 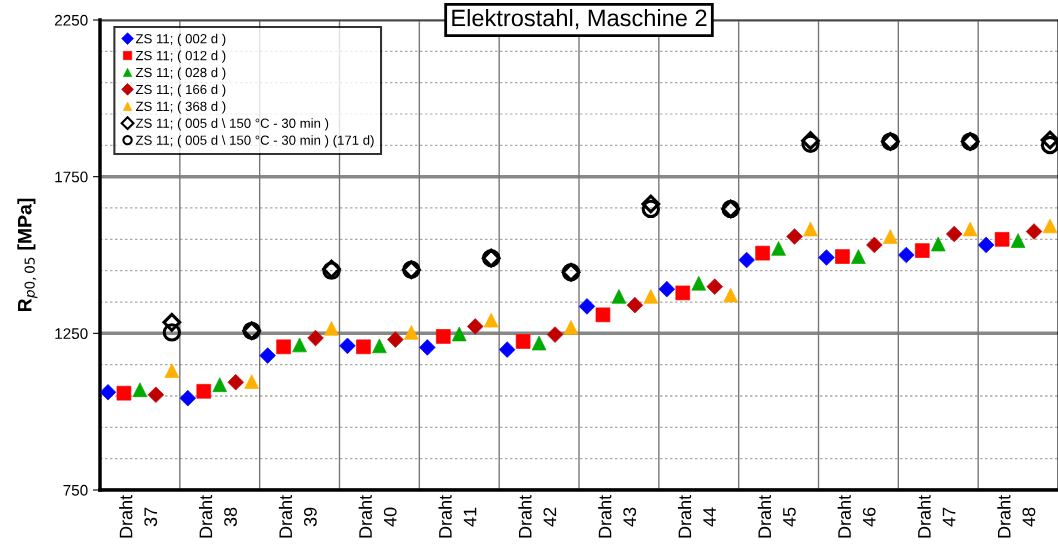 I want to click on chart-title: Elektrostahl, Maschine 2, so click(x=579, y=19).